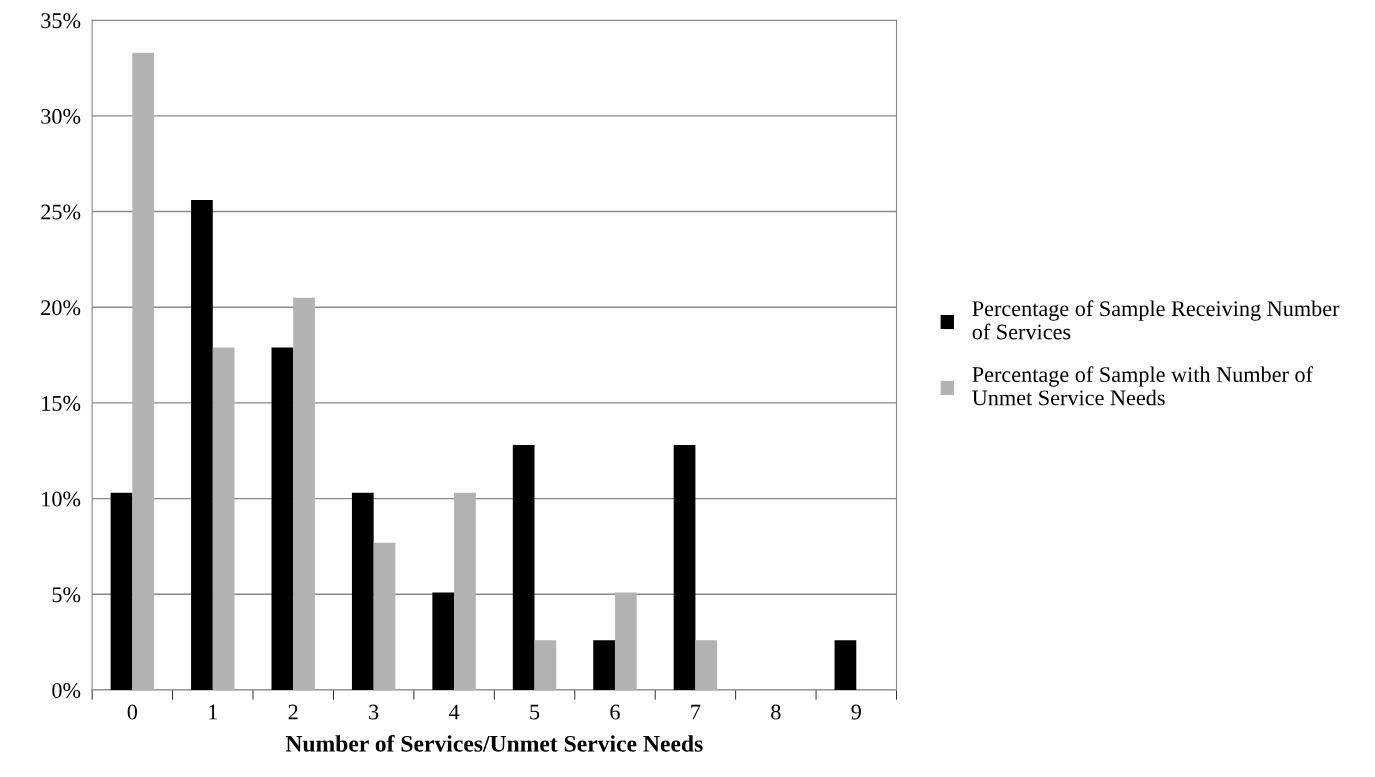 This screenshot has width=1375, height=777. What do you see at coordinates (615, 712) in the screenshot?
I see `x-tick-label: 6` at bounding box center [615, 712].